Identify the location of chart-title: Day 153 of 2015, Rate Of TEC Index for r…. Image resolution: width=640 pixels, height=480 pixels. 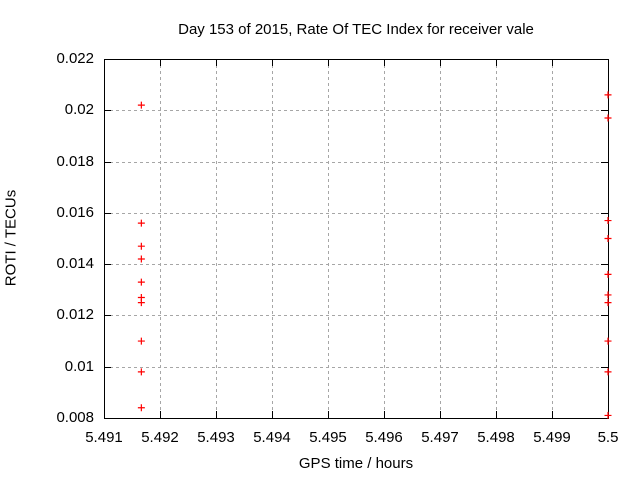
(356, 29).